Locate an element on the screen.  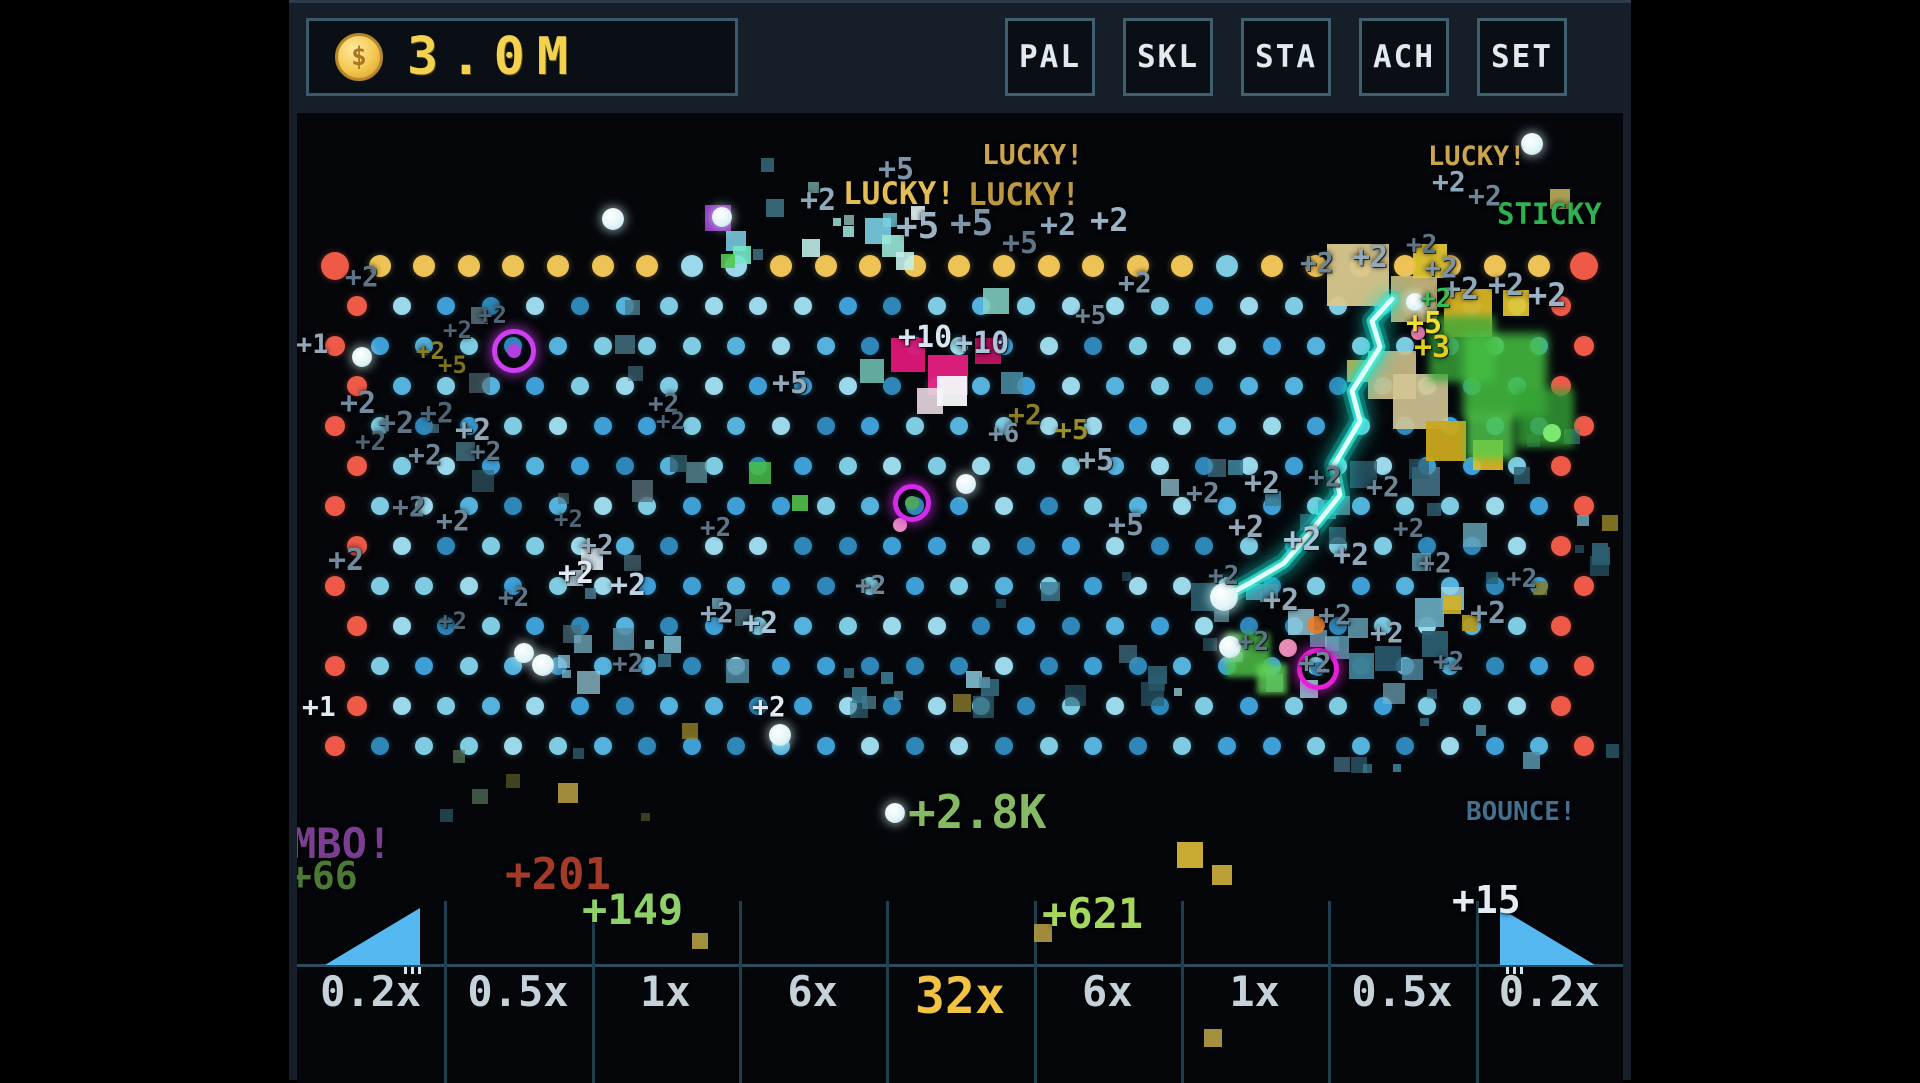
set-button: SET is located at coordinates (1522, 57).